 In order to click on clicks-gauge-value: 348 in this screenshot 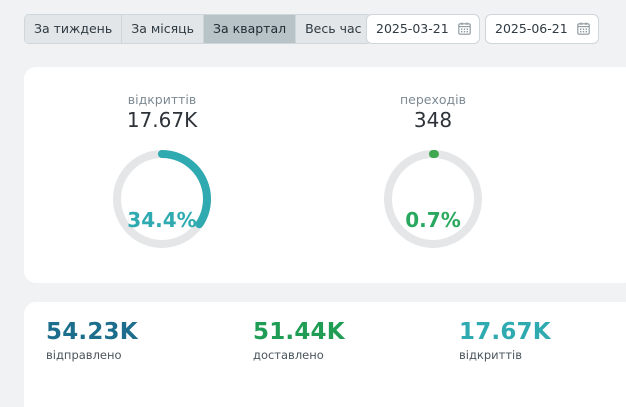, I will do `click(433, 120)`.